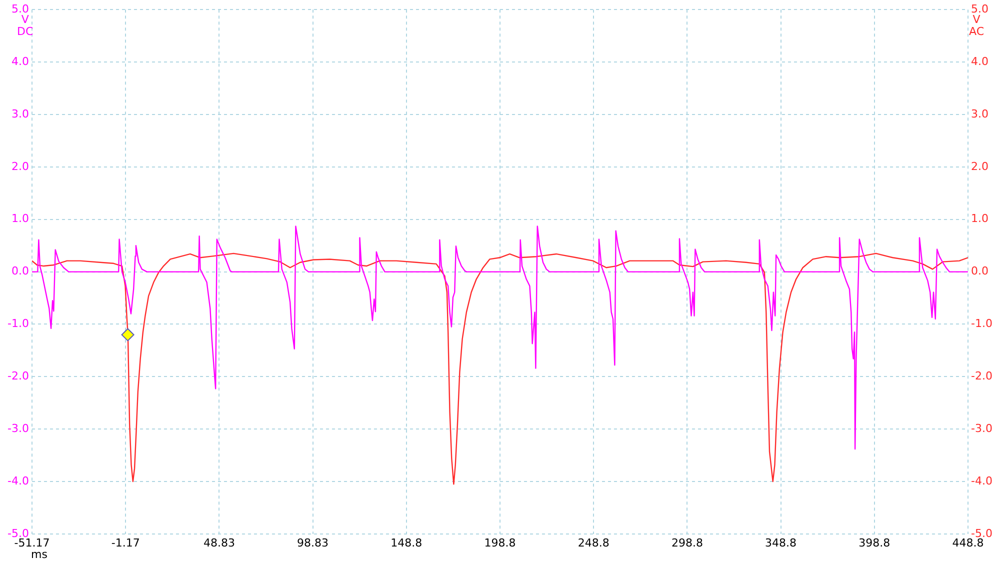  What do you see at coordinates (20, 166) in the screenshot?
I see `y-tick-label: 2.0` at bounding box center [20, 166].